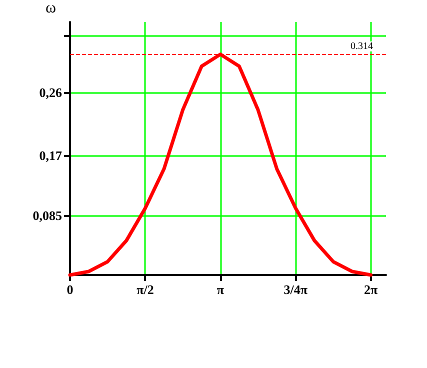 Image resolution: width=427 pixels, height=368 pixels. I want to click on ref-line-label: 0.314, so click(361, 46).